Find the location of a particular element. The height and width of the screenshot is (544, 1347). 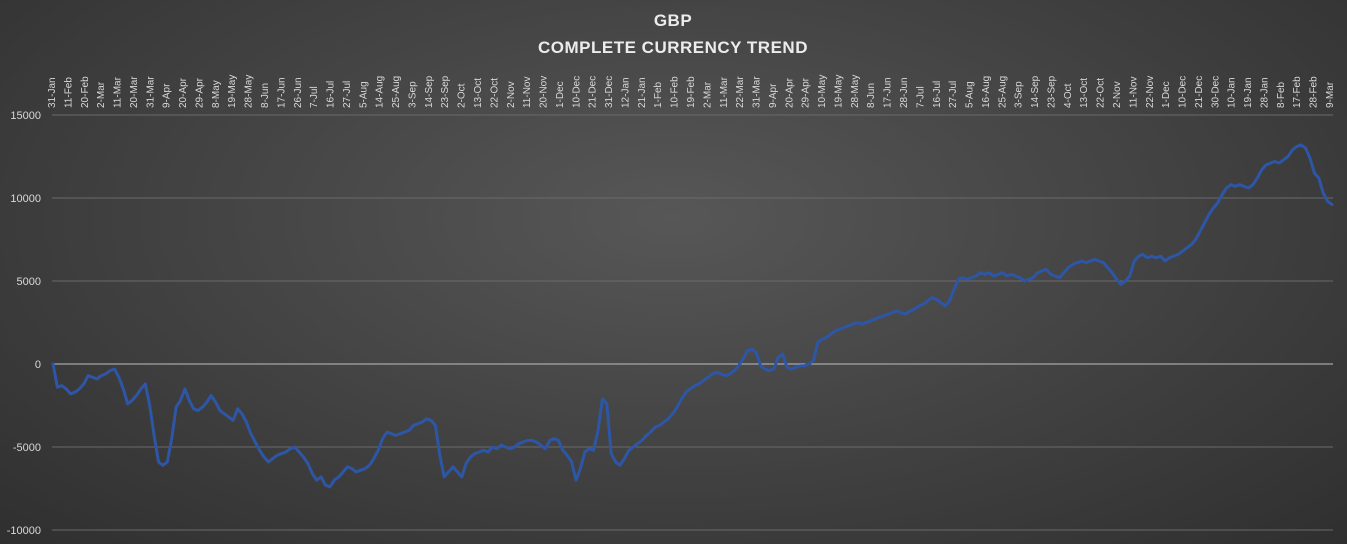

x-tick-label: 28-Feb is located at coordinates (1314, 92).